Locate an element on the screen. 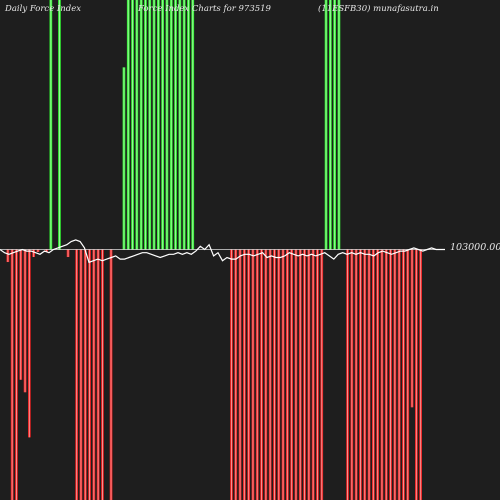  header-right: (11ESFB30) munafasutra.in is located at coordinates (378, 8).